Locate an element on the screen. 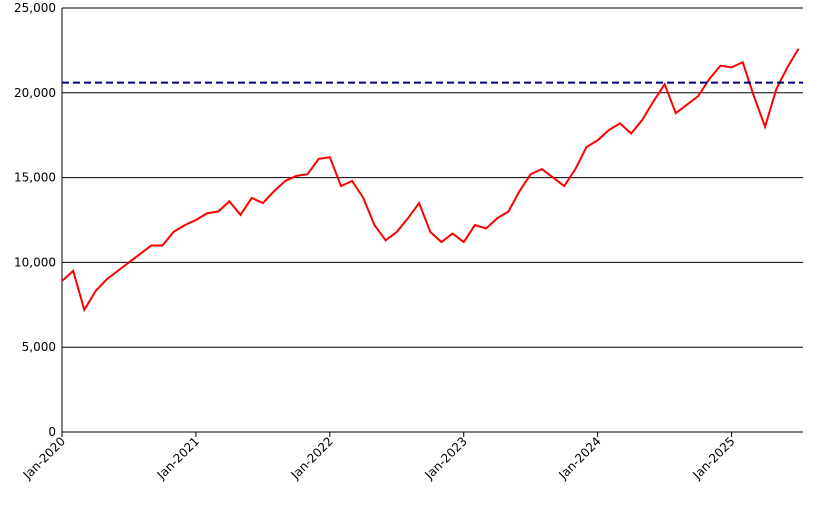 Image resolution: width=827 pixels, height=515 pixels. y-tick-label: 20,000 is located at coordinates (35, 93).